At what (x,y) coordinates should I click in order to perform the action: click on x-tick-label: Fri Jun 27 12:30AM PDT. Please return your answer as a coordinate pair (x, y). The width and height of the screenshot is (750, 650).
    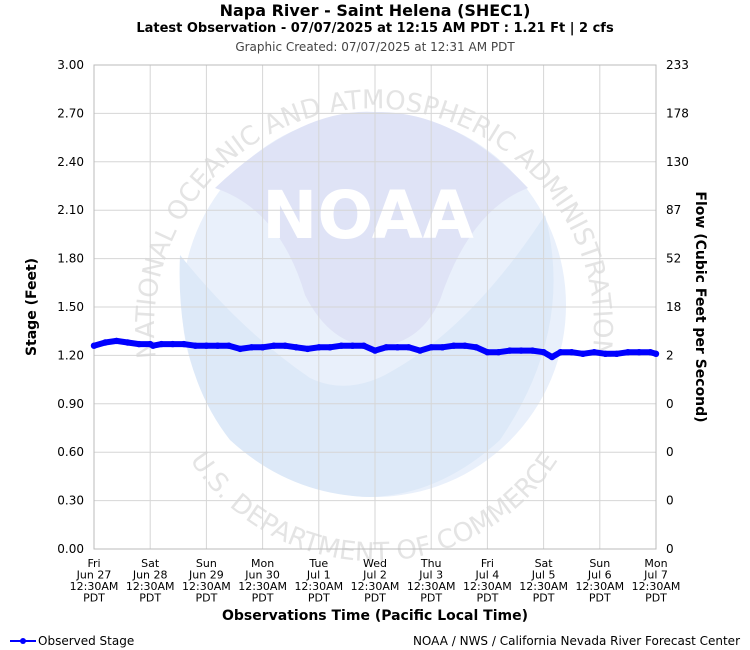
    Looking at the image, I should click on (94, 581).